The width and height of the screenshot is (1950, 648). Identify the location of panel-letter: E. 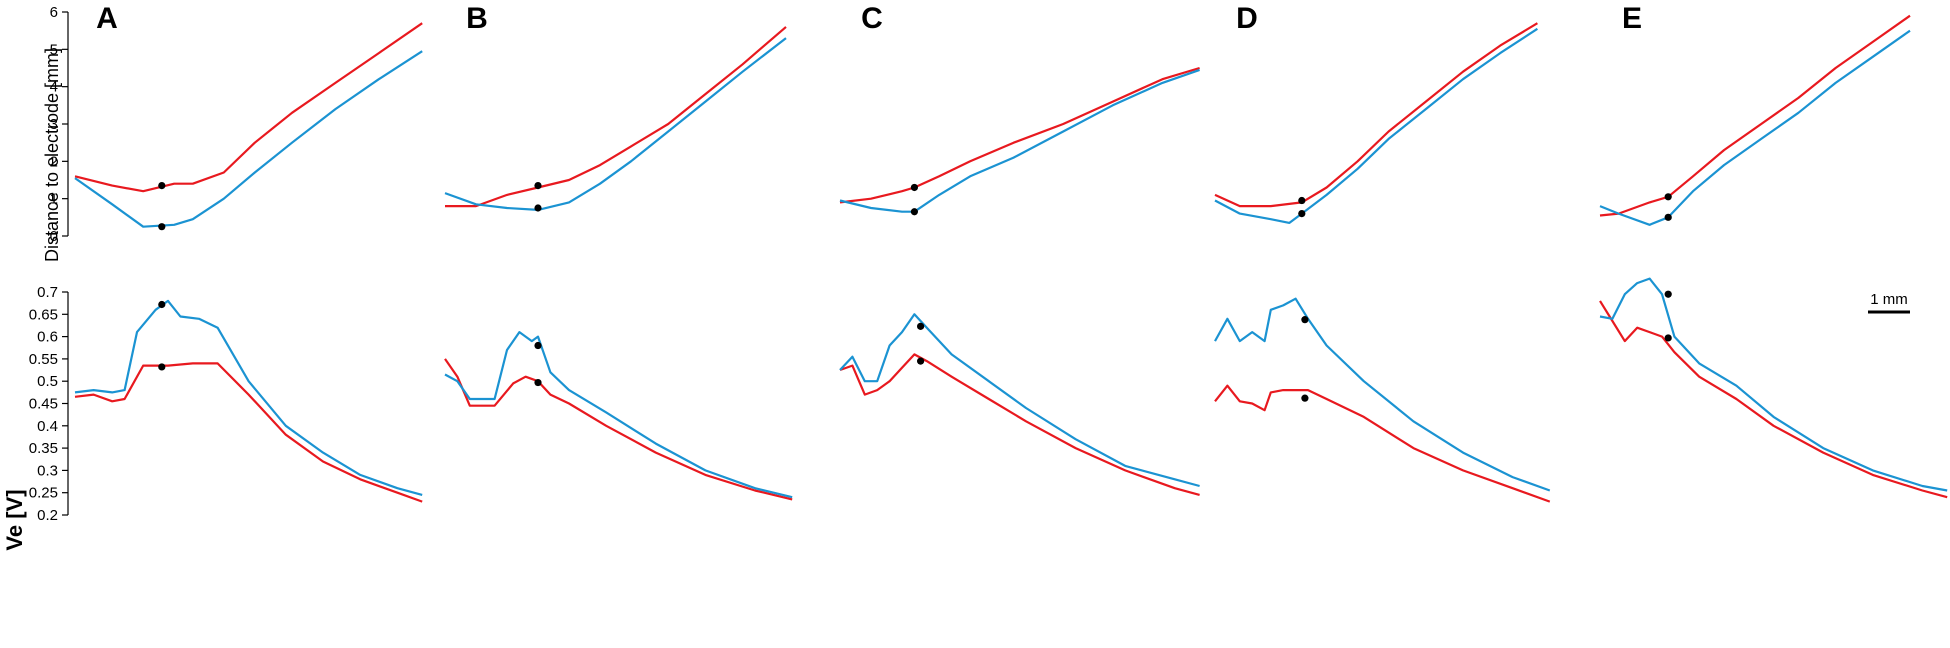
(1632, 18).